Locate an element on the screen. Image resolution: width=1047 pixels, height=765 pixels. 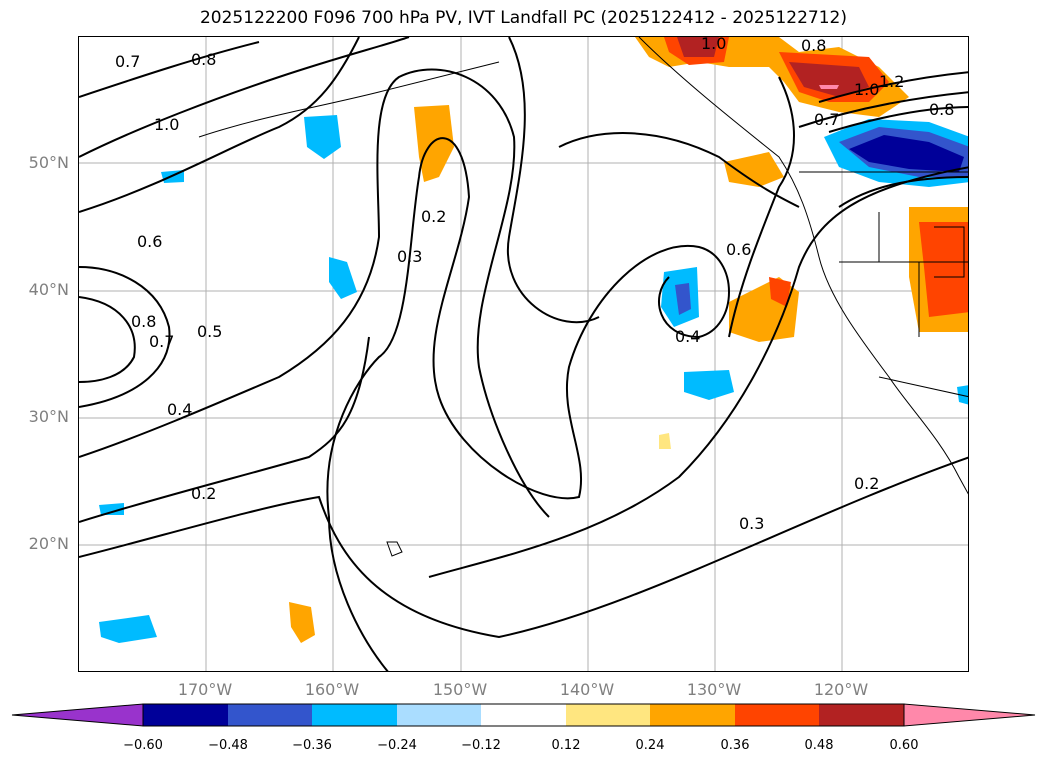
lat-label-50n: 50°N is located at coordinates (48, 162).